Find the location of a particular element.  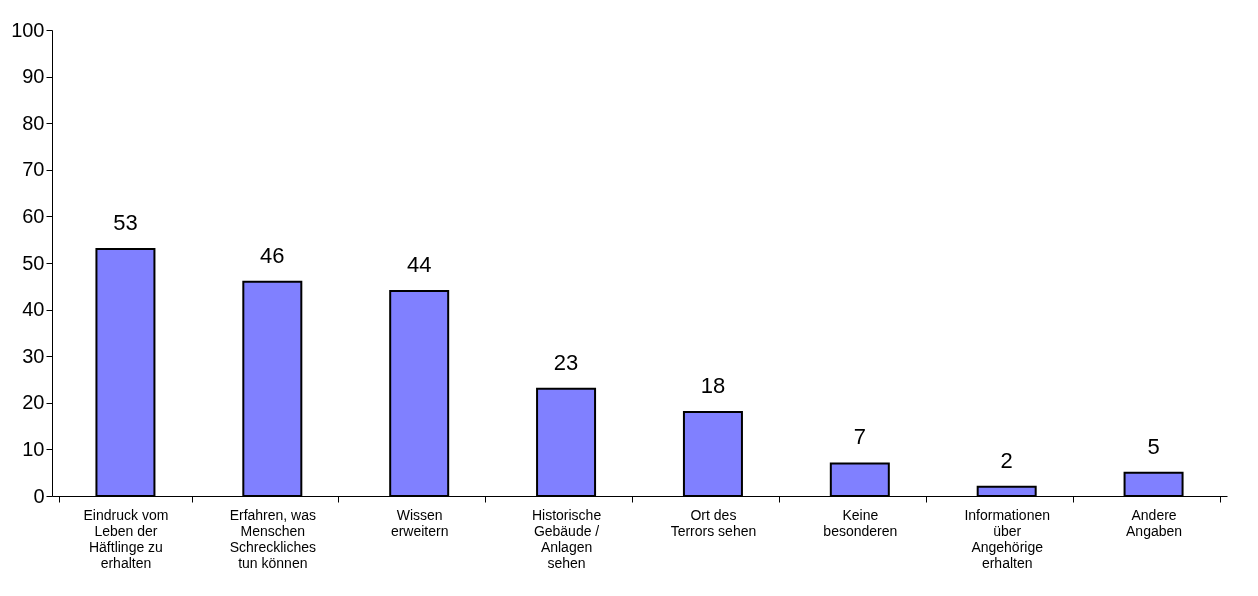

data-label: 23 is located at coordinates (566, 362).